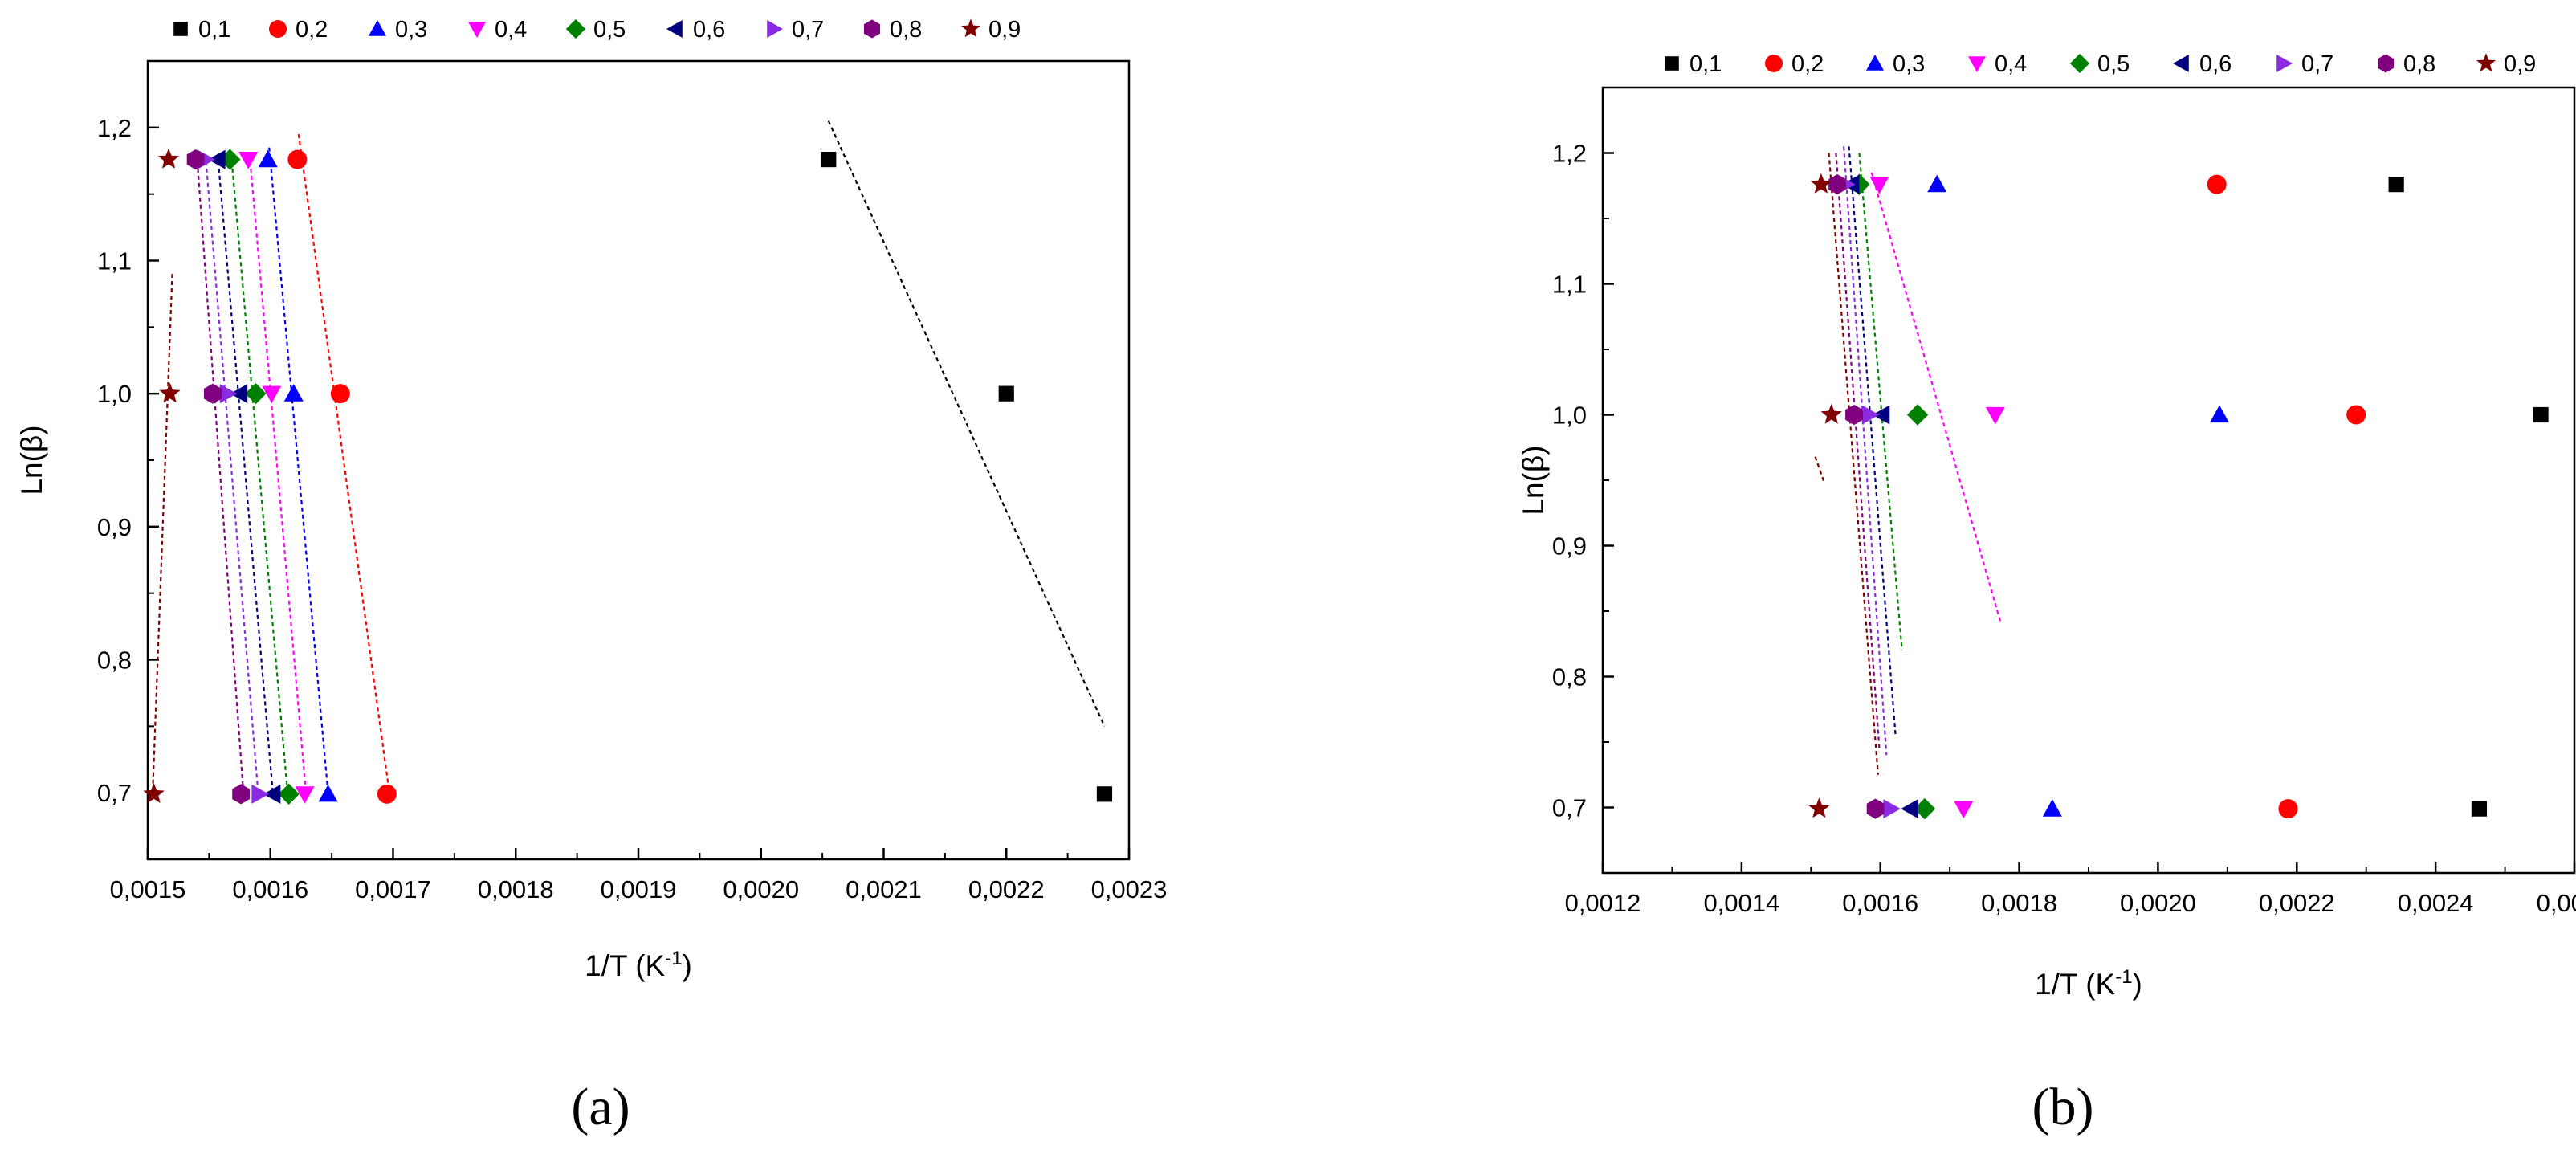 This screenshot has height=1150, width=2576. What do you see at coordinates (2556, 903) in the screenshot?
I see `x-tick-label: 0,0026` at bounding box center [2556, 903].